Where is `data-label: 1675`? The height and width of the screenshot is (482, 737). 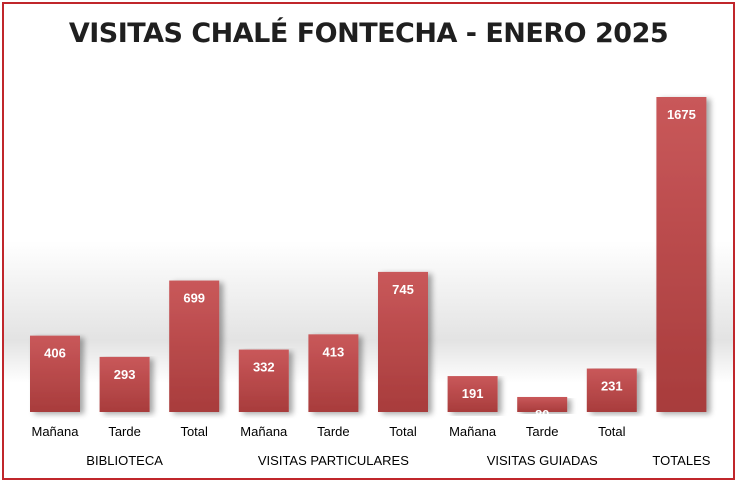 data-label: 1675 is located at coordinates (681, 114).